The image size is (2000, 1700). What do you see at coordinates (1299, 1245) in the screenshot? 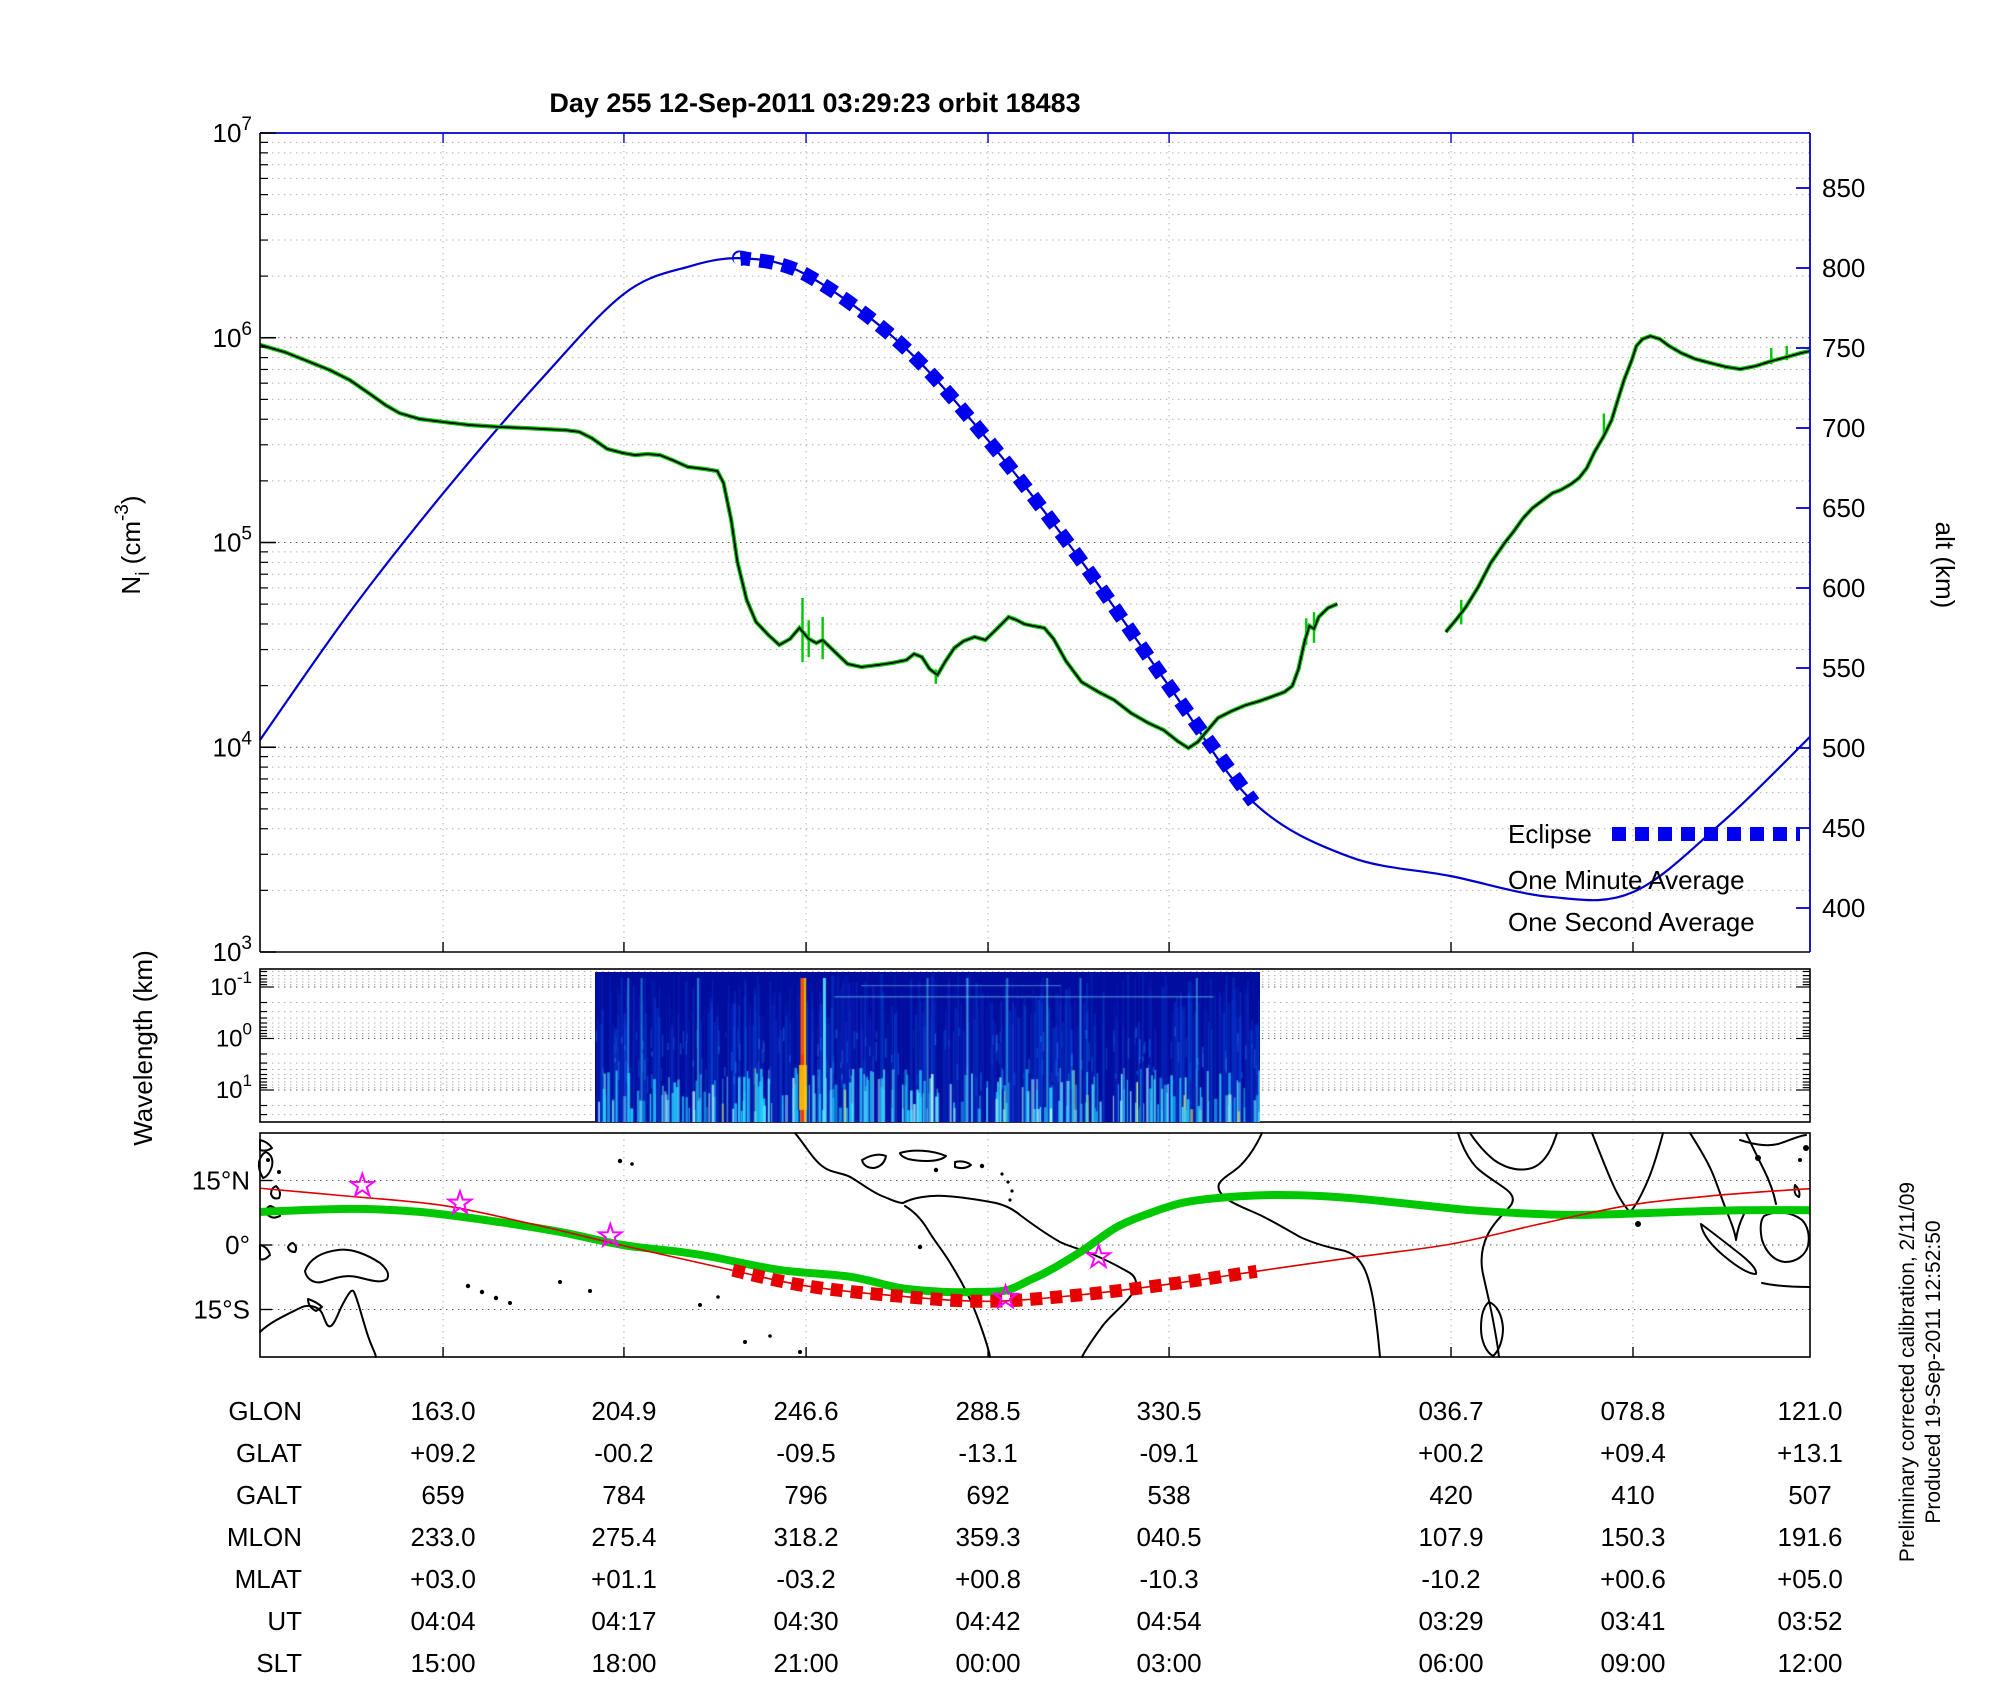
I see `coastline-africa-west` at bounding box center [1299, 1245].